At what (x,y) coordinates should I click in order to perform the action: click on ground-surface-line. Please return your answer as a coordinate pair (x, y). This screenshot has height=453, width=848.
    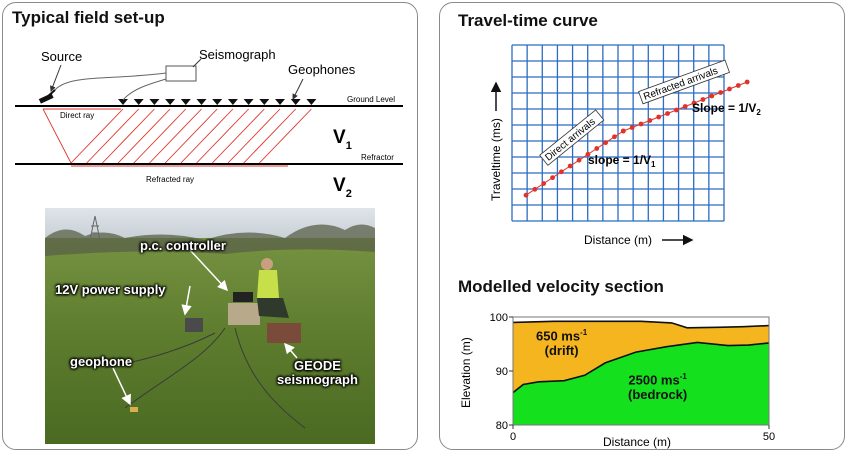
    Looking at the image, I should click on (641, 324).